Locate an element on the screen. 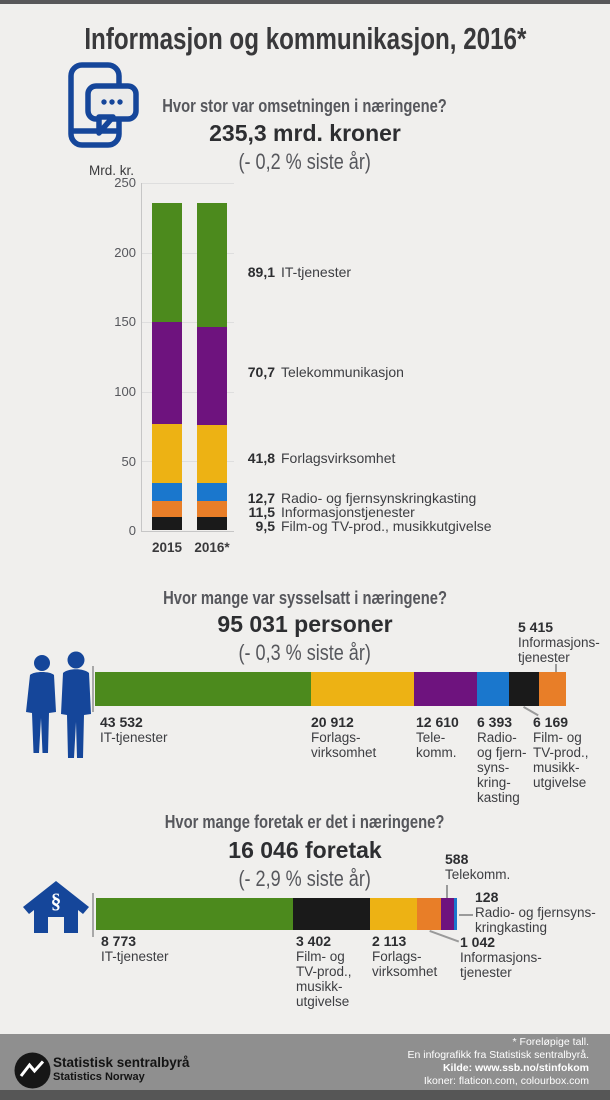 Image resolution: width=610 pixels, height=1100 pixels. people-icon is located at coordinates (58, 704).